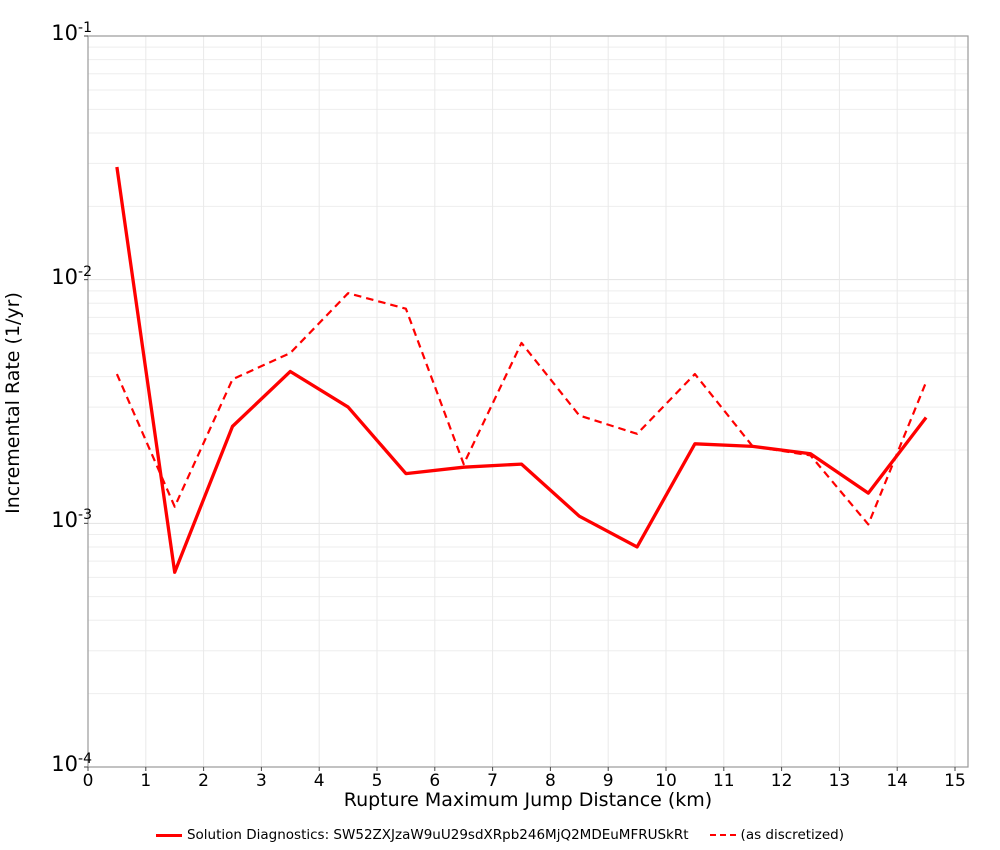  I want to click on x-tick-label: 8, so click(550, 781).